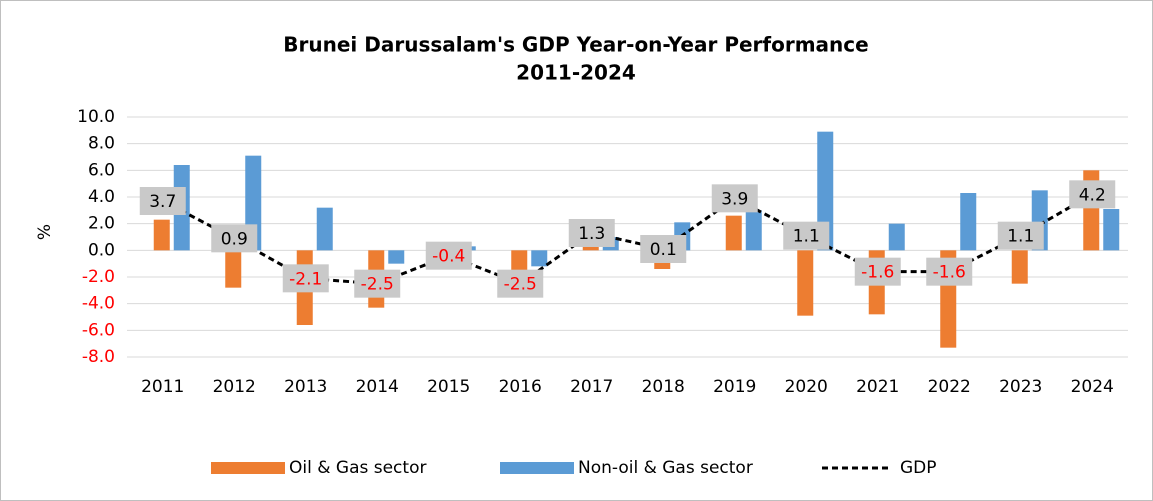 Image resolution: width=1153 pixels, height=501 pixels. I want to click on data-label: 3.9, so click(734, 199).